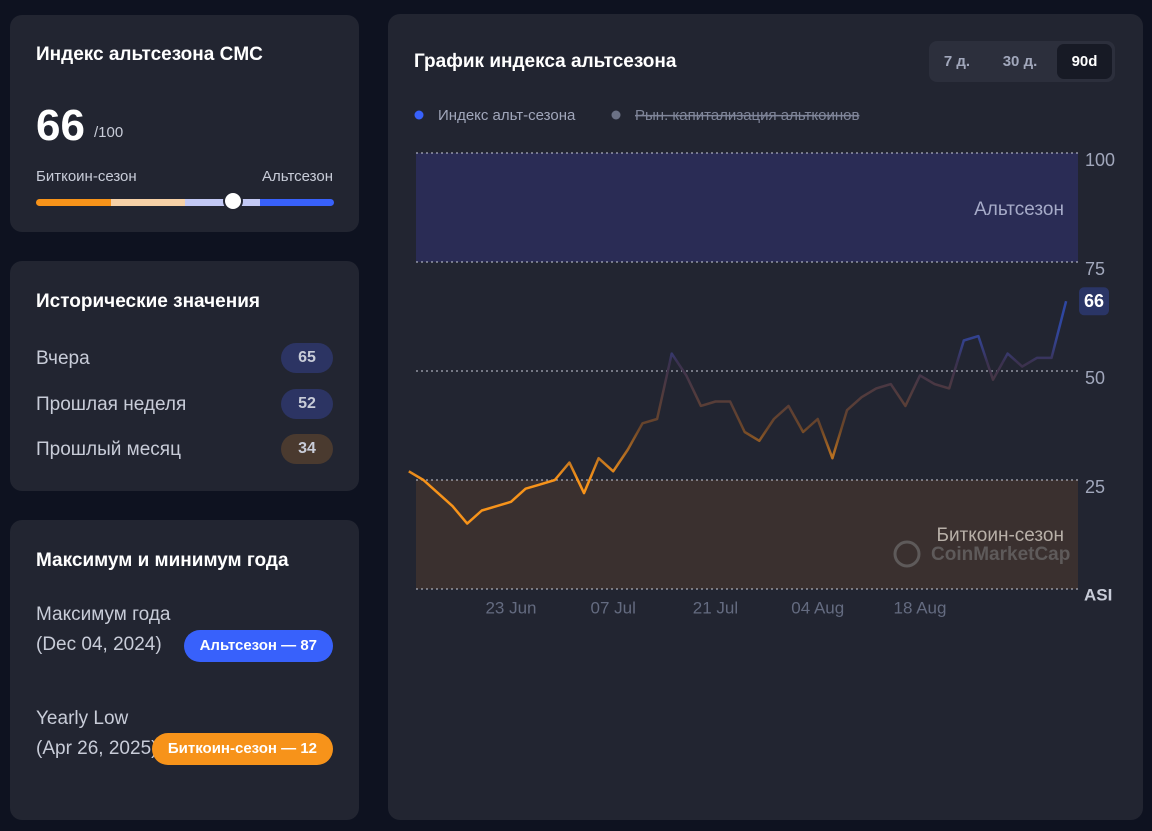  Describe the element at coordinates (82, 718) in the screenshot. I see `year-label-text: Yearly Low` at that location.